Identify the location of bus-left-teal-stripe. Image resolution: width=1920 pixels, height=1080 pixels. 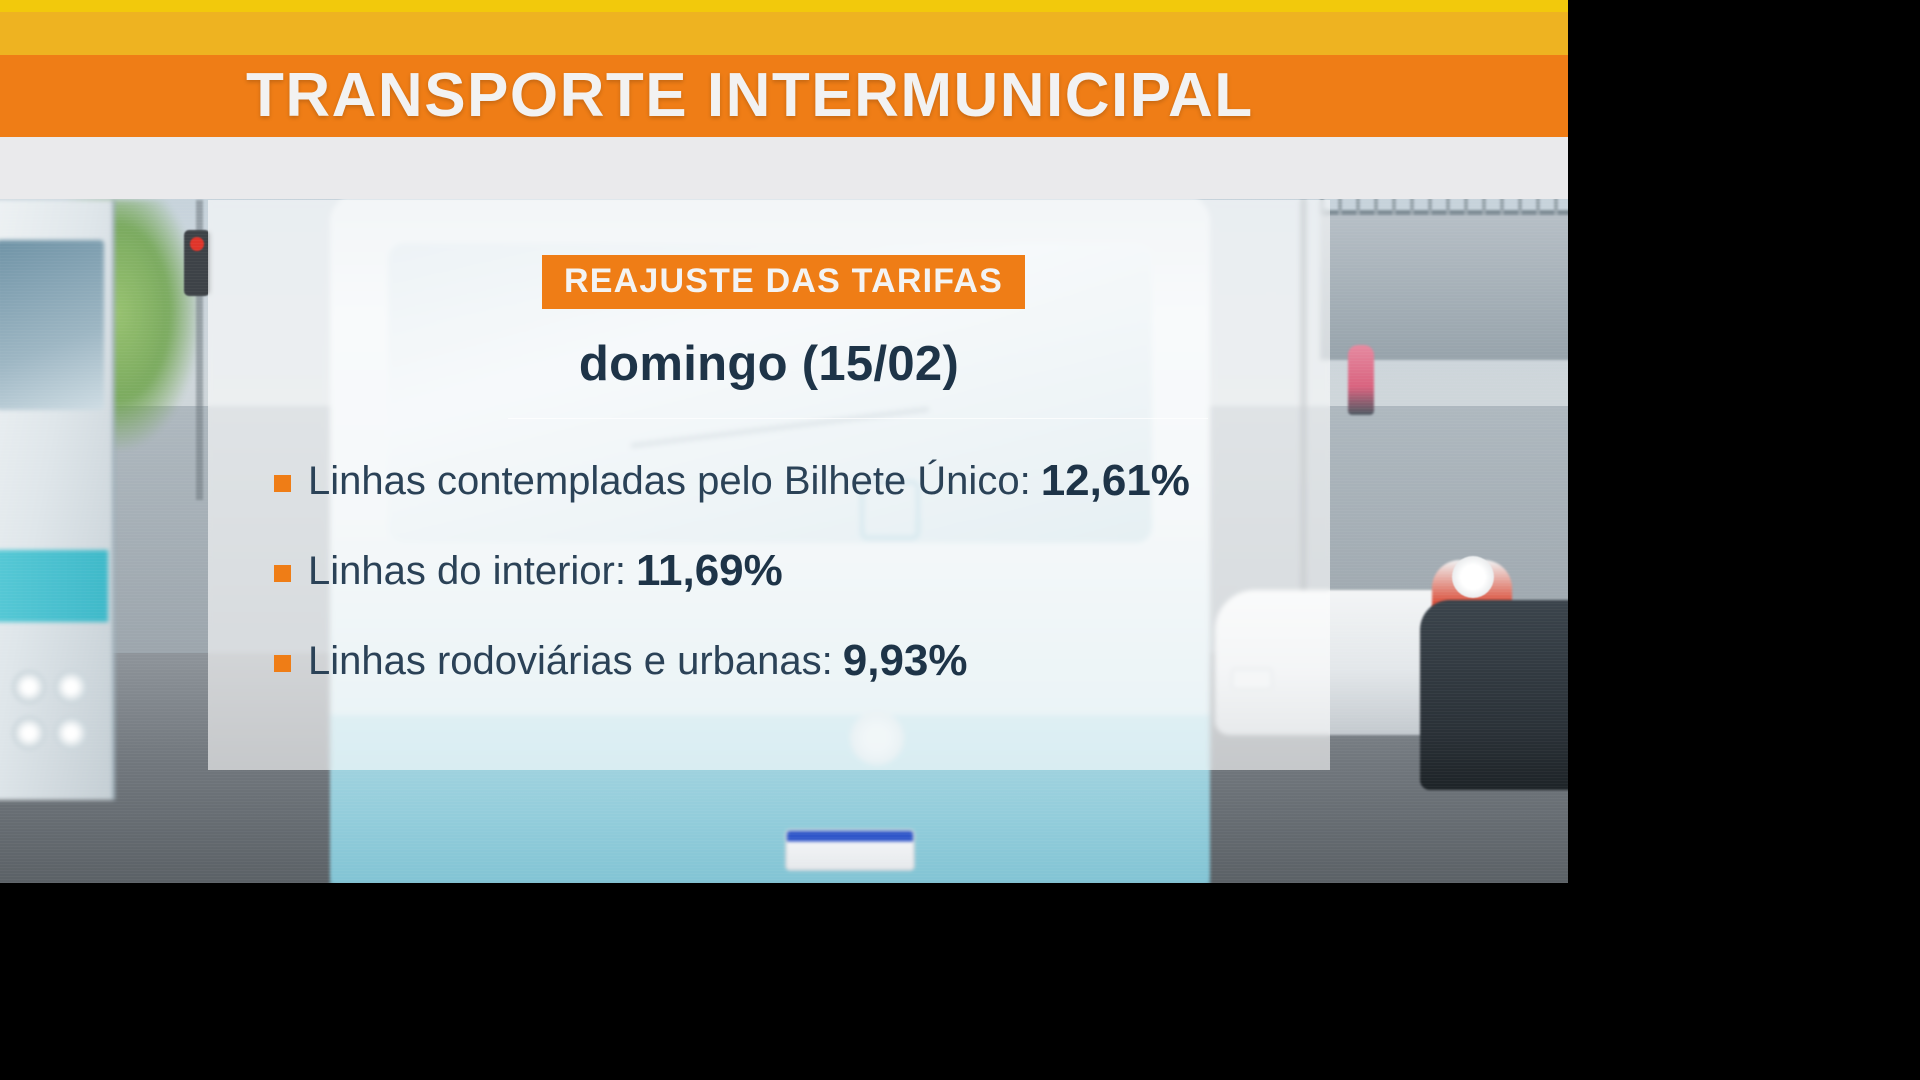
(54, 586).